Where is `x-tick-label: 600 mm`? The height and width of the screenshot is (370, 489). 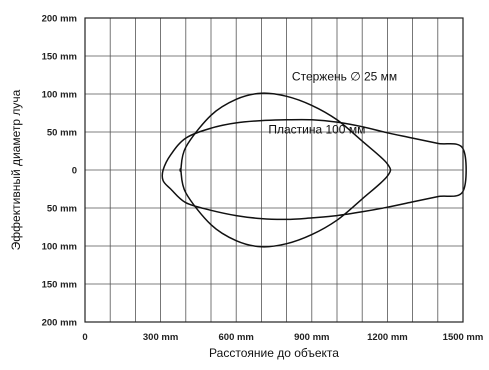
x-tick-label: 600 mm is located at coordinates (236, 337).